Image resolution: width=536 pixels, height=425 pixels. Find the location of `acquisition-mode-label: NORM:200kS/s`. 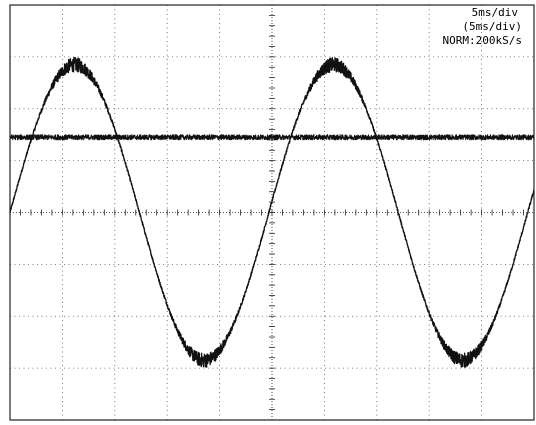

acquisition-mode-label: NORM:200kS/s is located at coordinates (482, 40).